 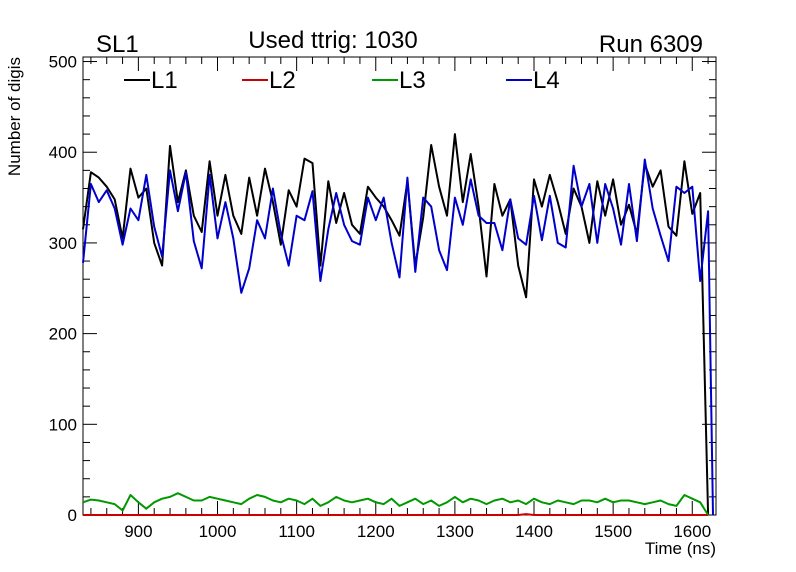 I want to click on legend-label: L3, so click(x=412, y=80).